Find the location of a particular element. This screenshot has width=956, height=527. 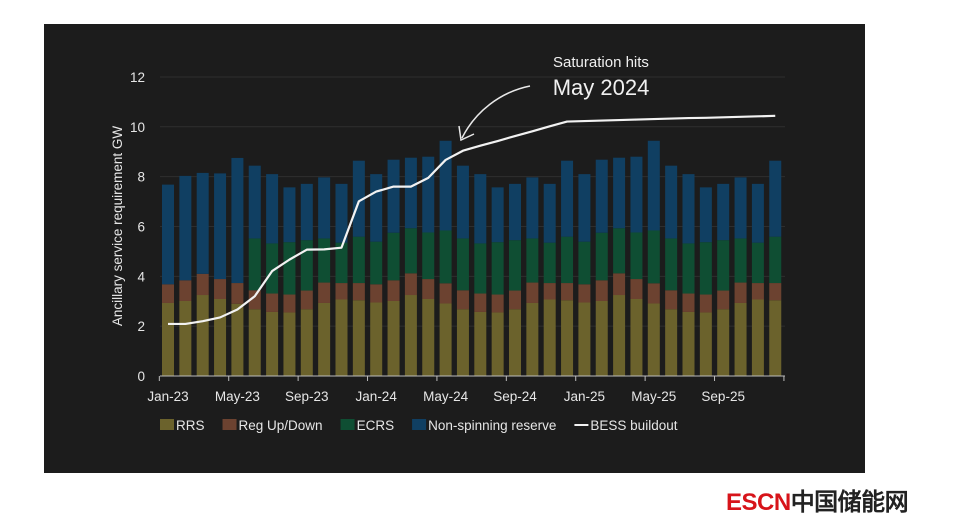

legend-label-ecrs: ECRS is located at coordinates (376, 425).